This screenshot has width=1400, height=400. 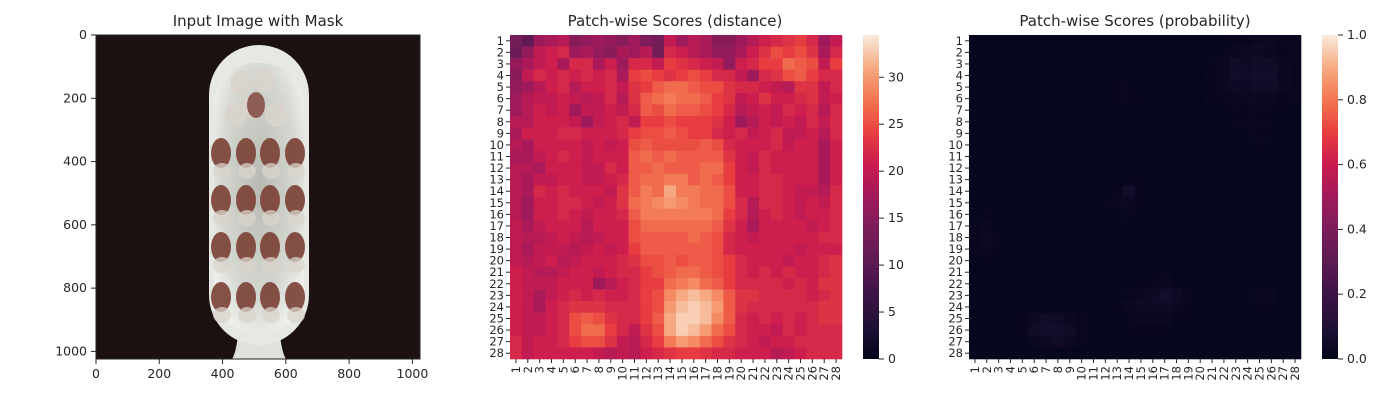 I want to click on row-label: 9, so click(x=959, y=133).